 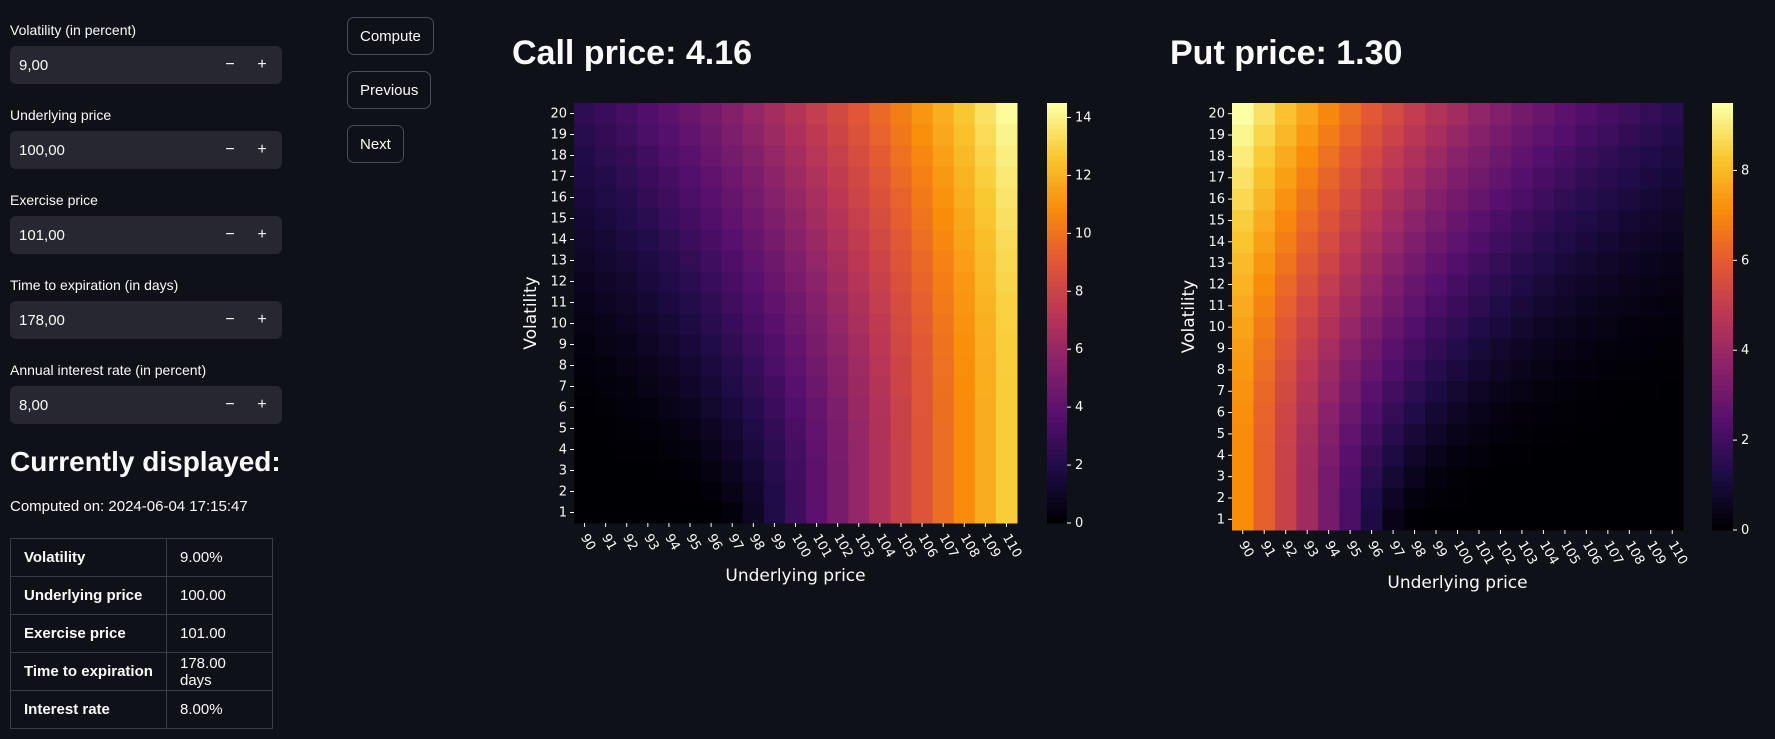 I want to click on summary-value: 101.00, so click(x=219, y=633).